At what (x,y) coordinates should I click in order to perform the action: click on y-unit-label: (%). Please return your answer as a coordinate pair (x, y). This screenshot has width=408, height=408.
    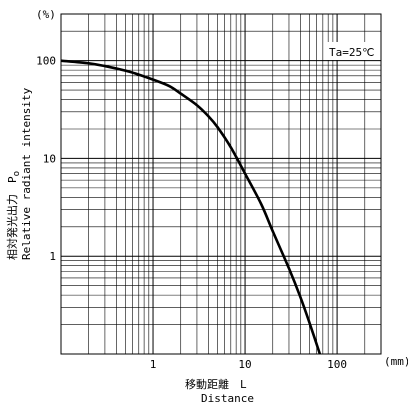
    Looking at the image, I should click on (46, 14).